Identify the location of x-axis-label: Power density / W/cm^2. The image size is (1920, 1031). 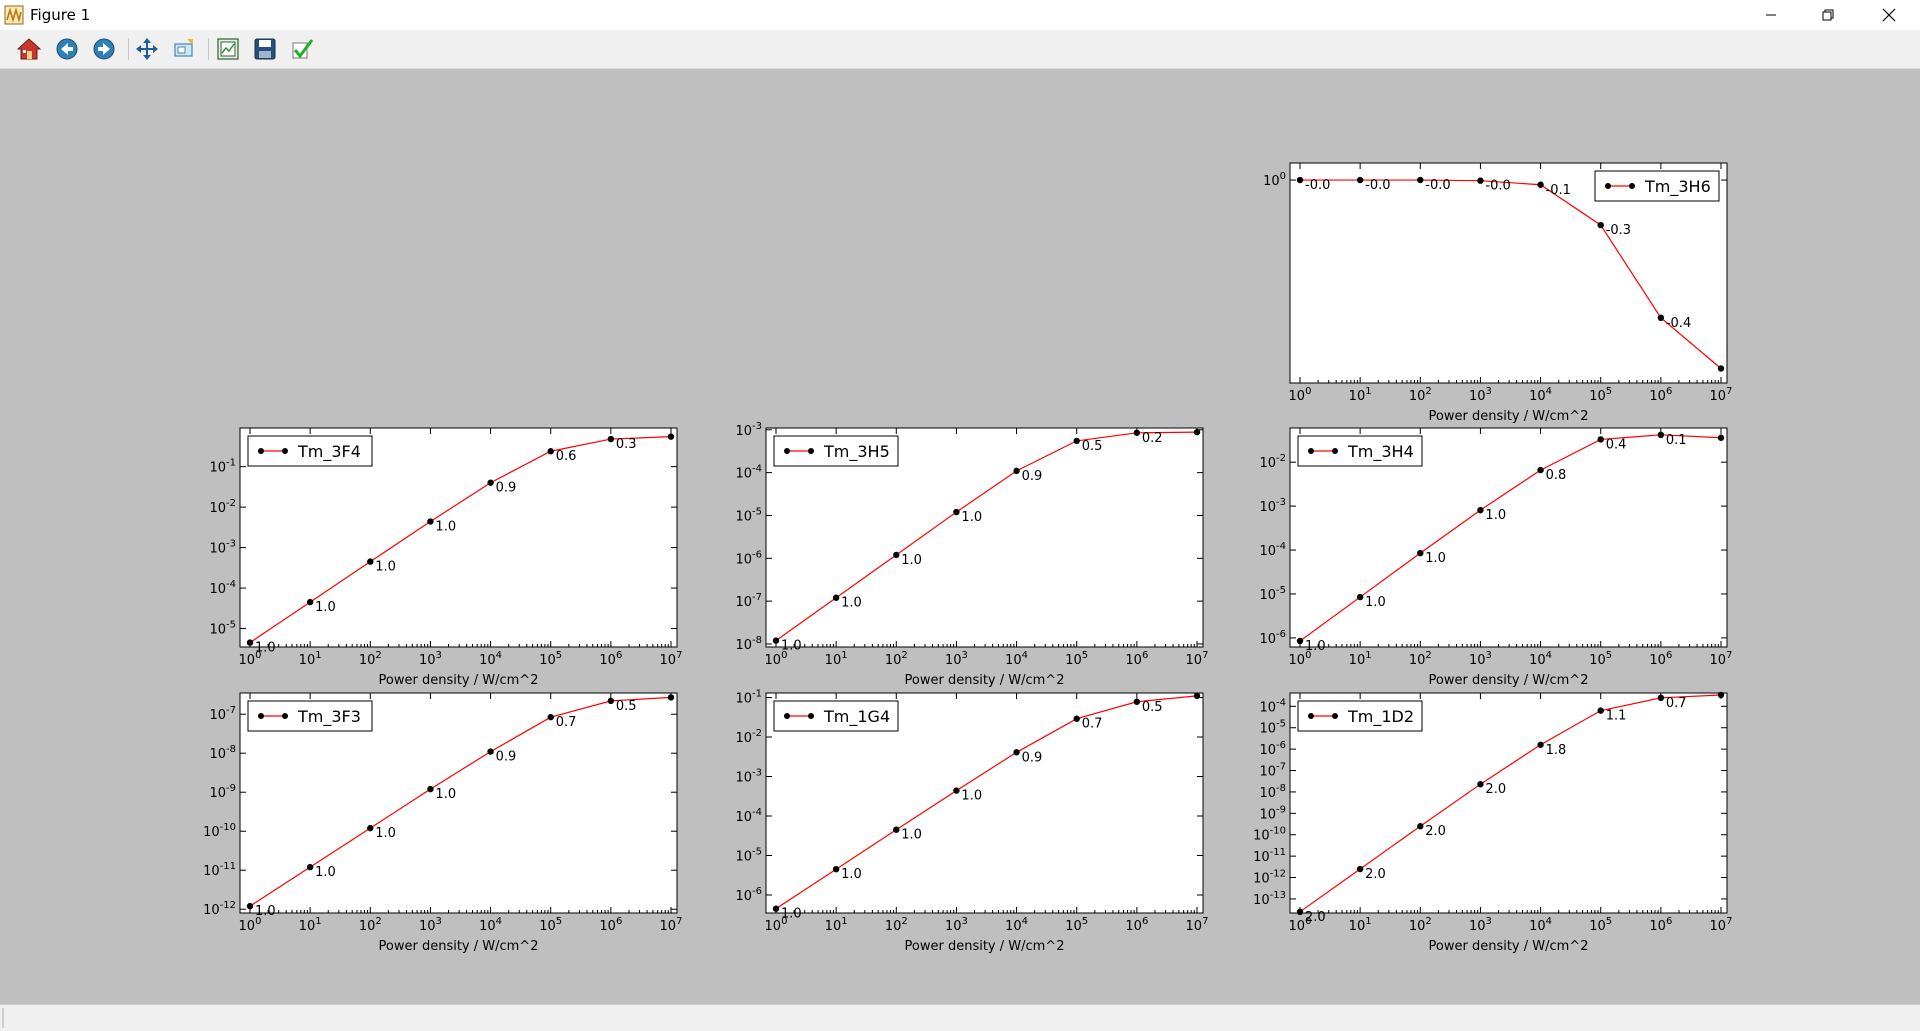
(985, 680).